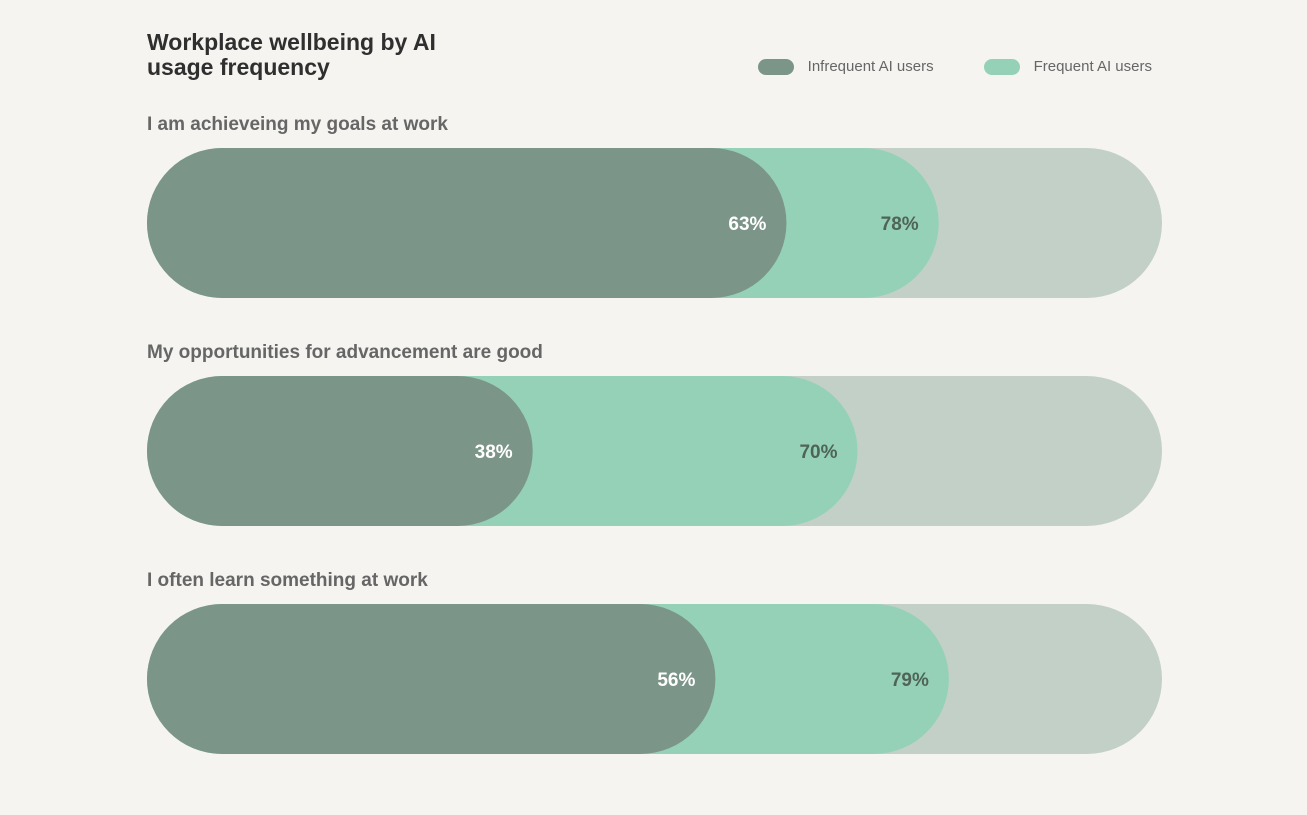 This screenshot has width=1307, height=815. I want to click on value-label-frequent: 79%, so click(910, 680).